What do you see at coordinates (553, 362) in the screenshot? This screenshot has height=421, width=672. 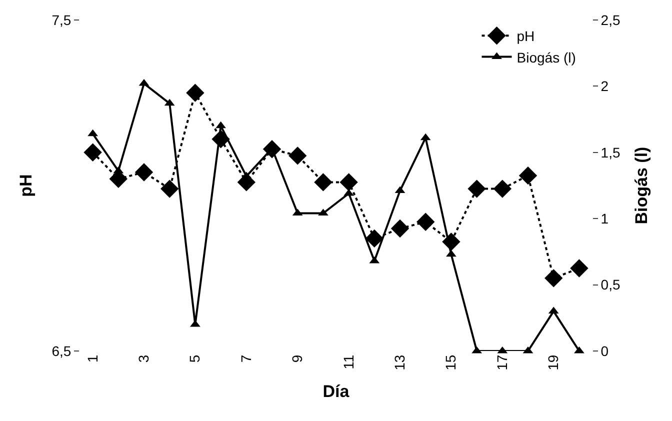 I see `x-tick-label: 19` at bounding box center [553, 362].